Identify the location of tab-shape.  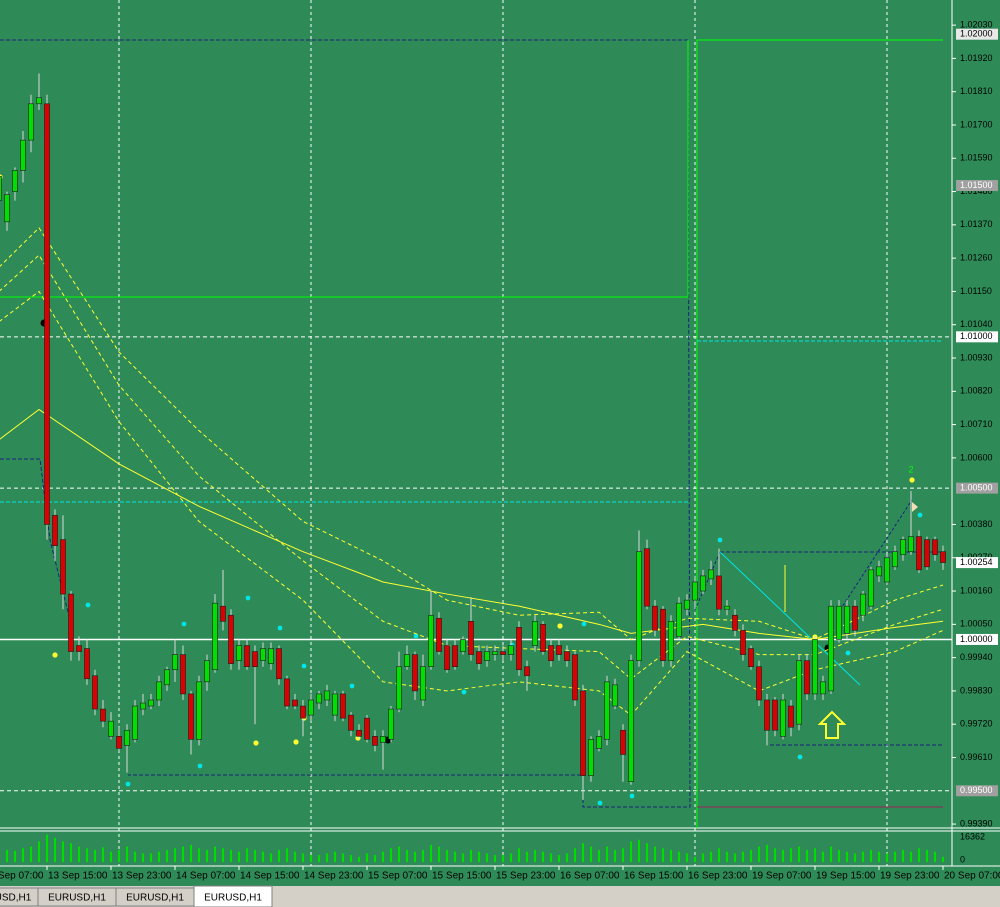
(233, 896).